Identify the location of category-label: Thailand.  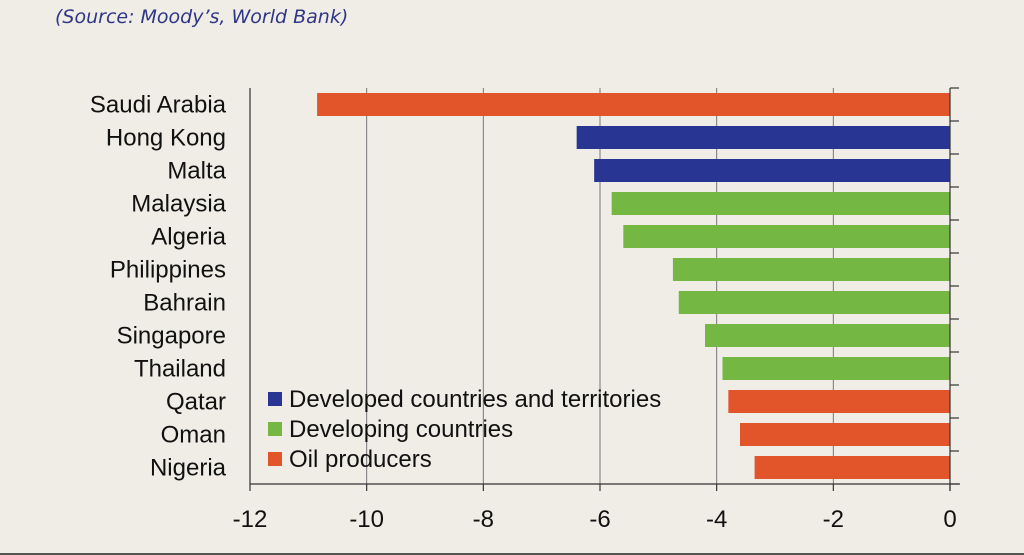
(180, 369).